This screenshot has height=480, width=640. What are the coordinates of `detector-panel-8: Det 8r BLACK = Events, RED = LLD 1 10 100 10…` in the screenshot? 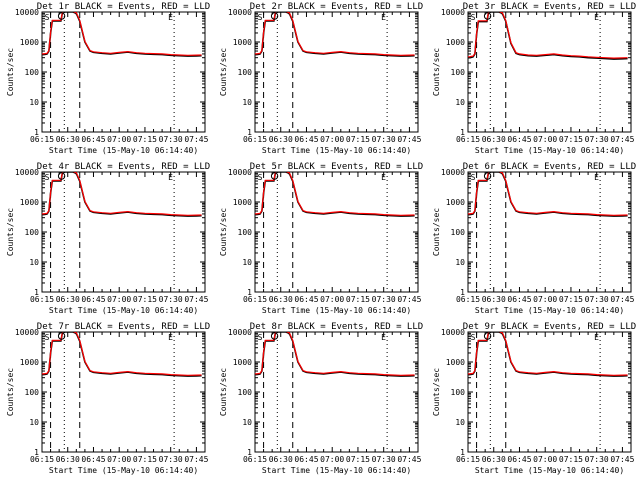 It's located at (319, 400).